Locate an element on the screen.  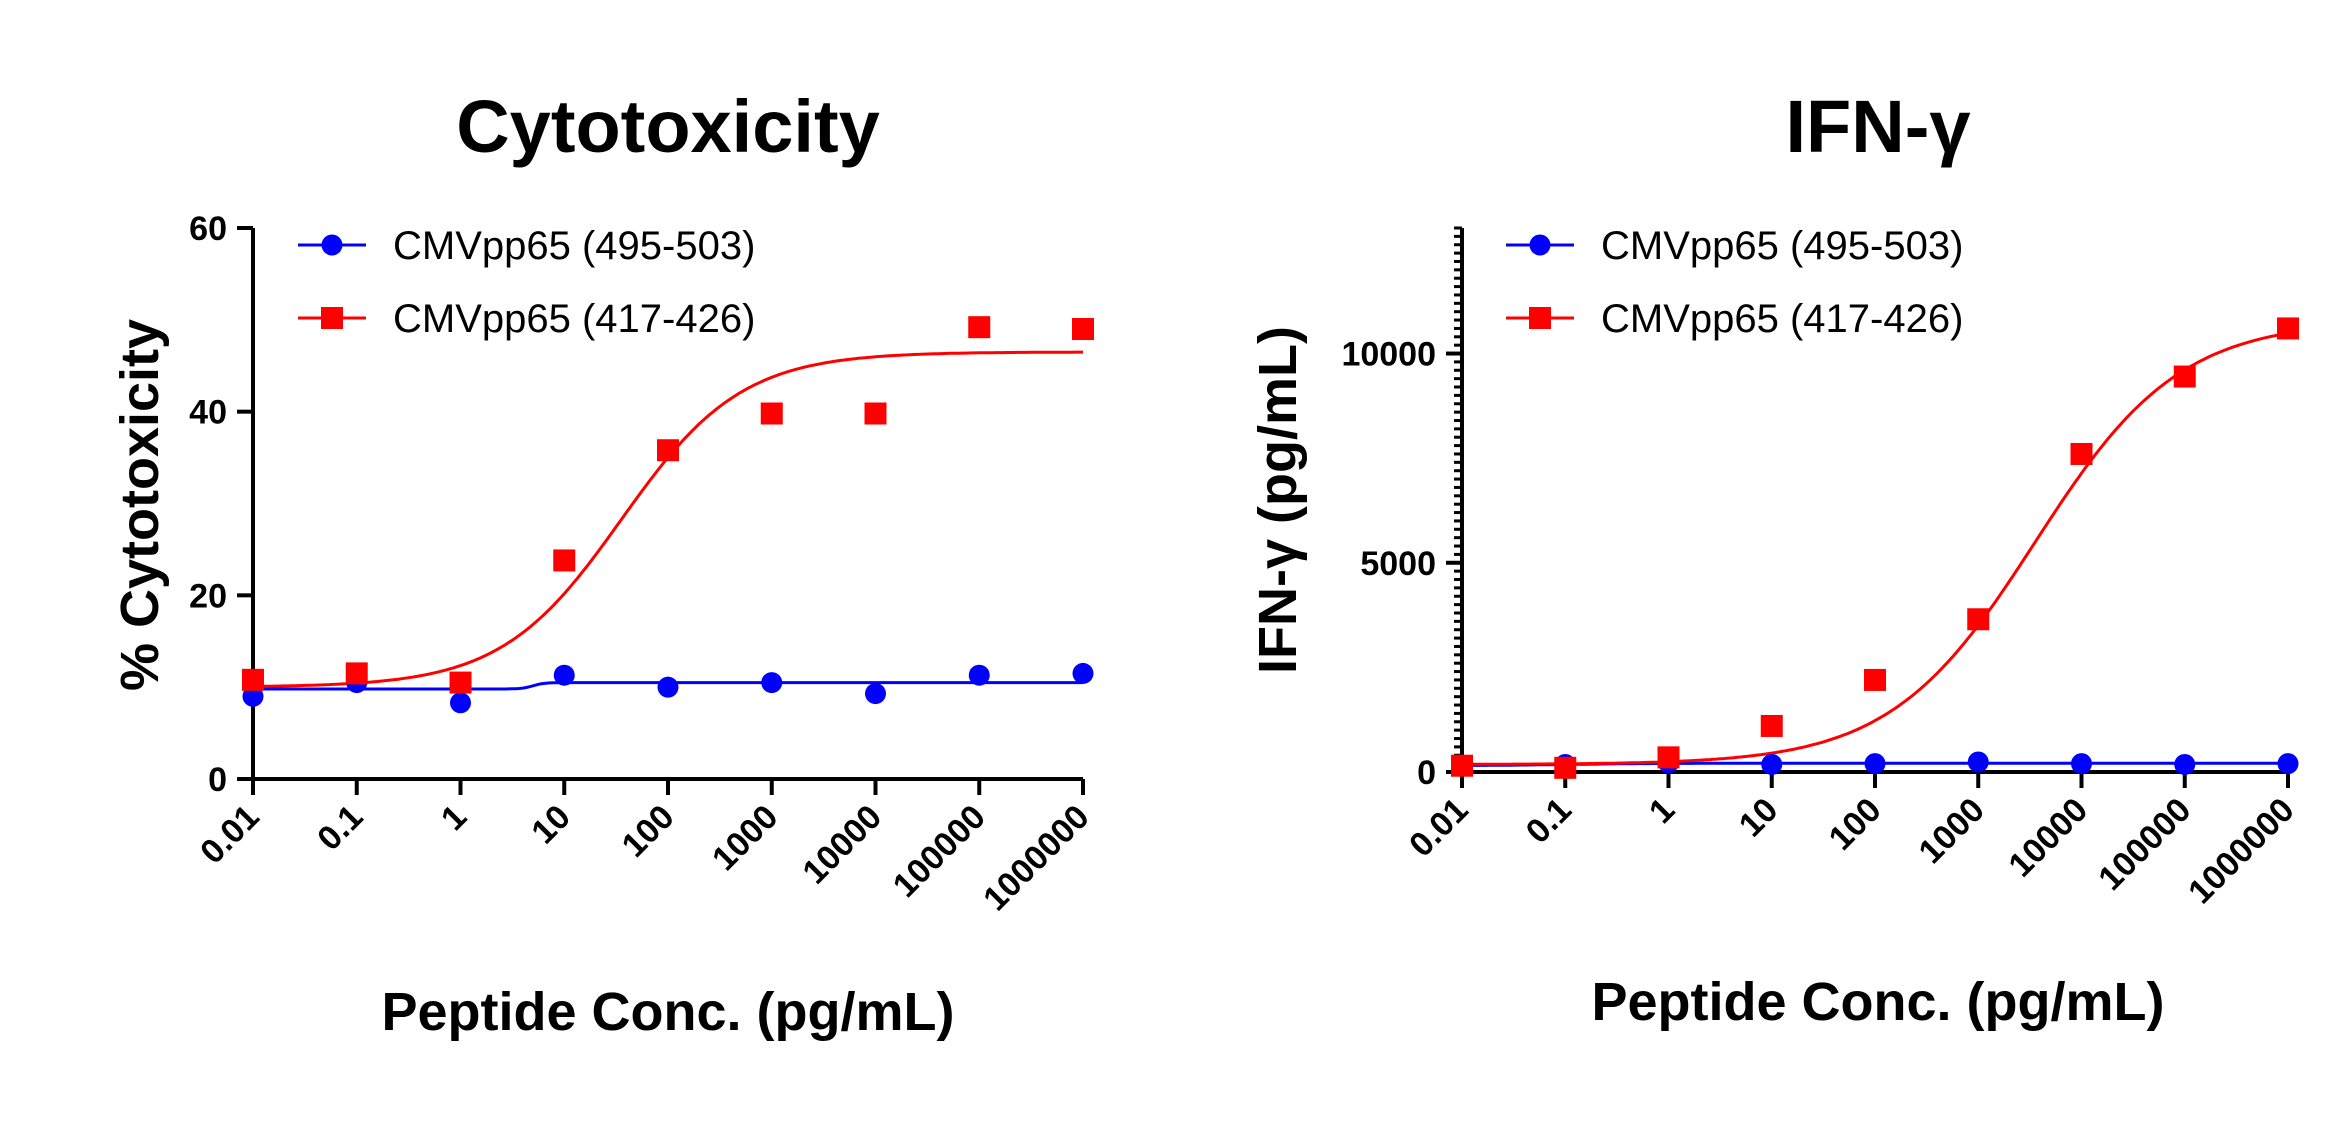
ifn-gamma-legend: CMVpp65 (495-503) CMVpp65 (417-426) is located at coordinates (1734, 282).